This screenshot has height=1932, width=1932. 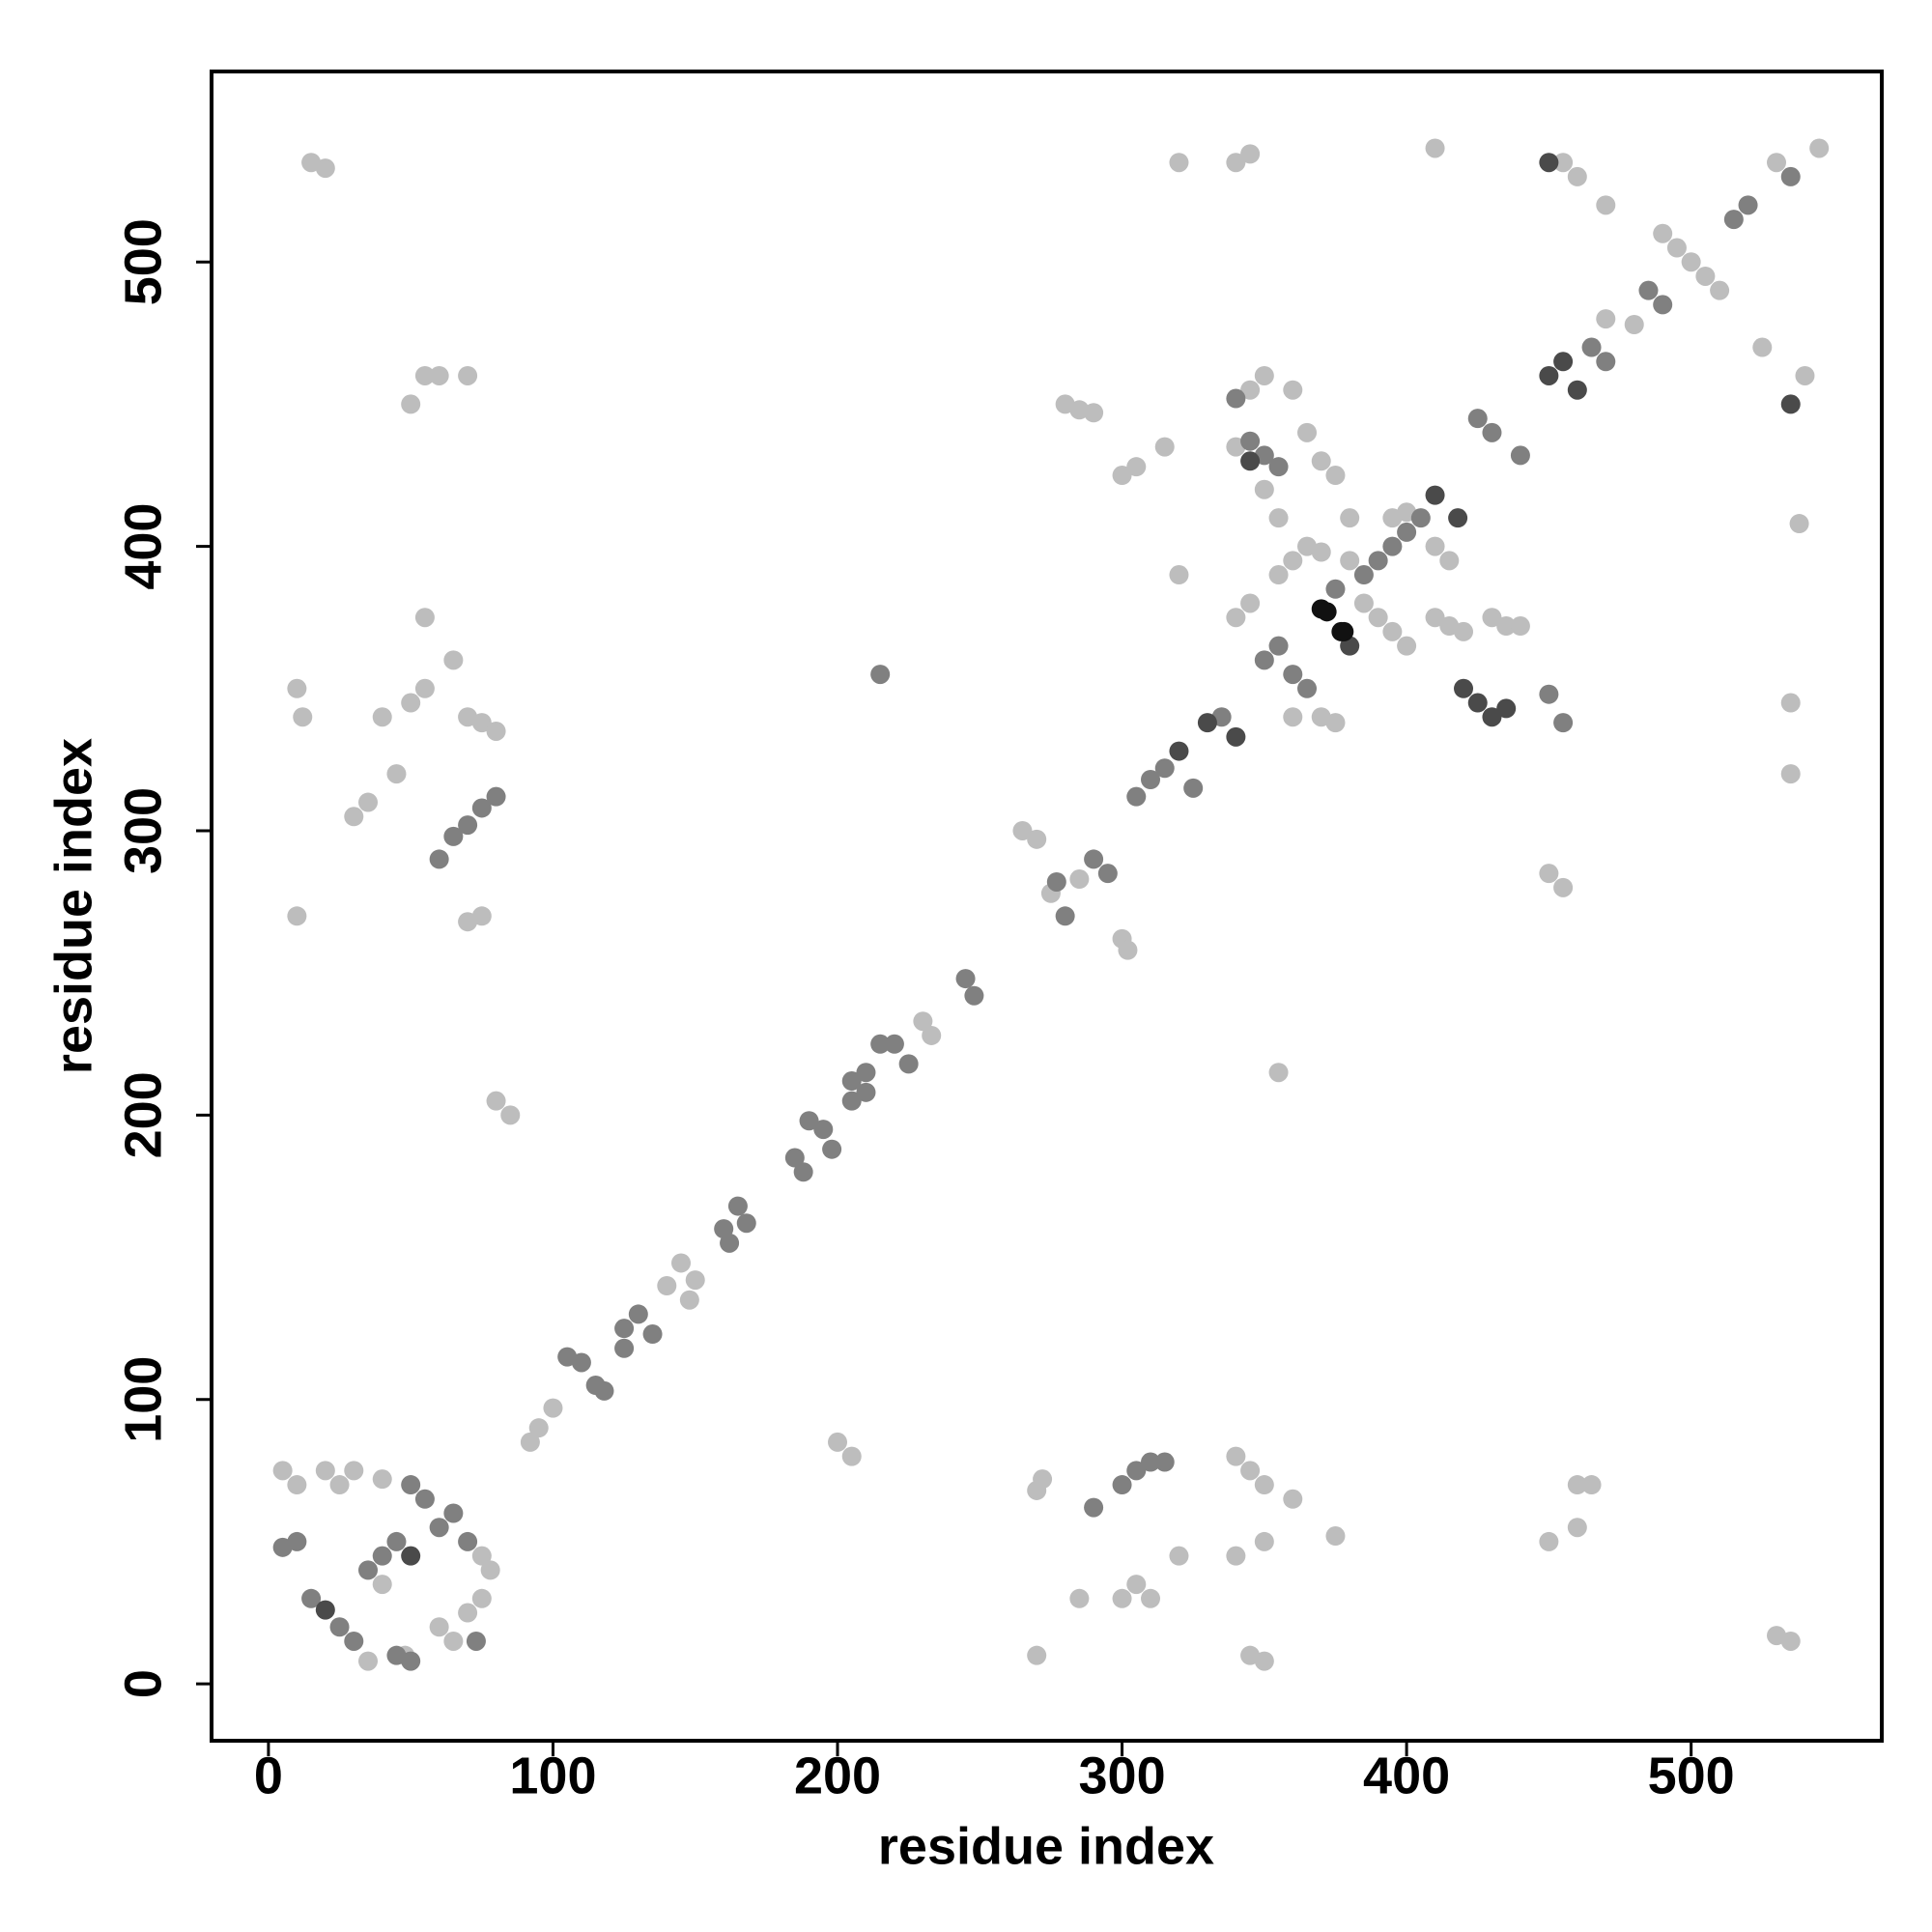 What do you see at coordinates (143, 830) in the screenshot?
I see `y-tick-label: 300` at bounding box center [143, 830].